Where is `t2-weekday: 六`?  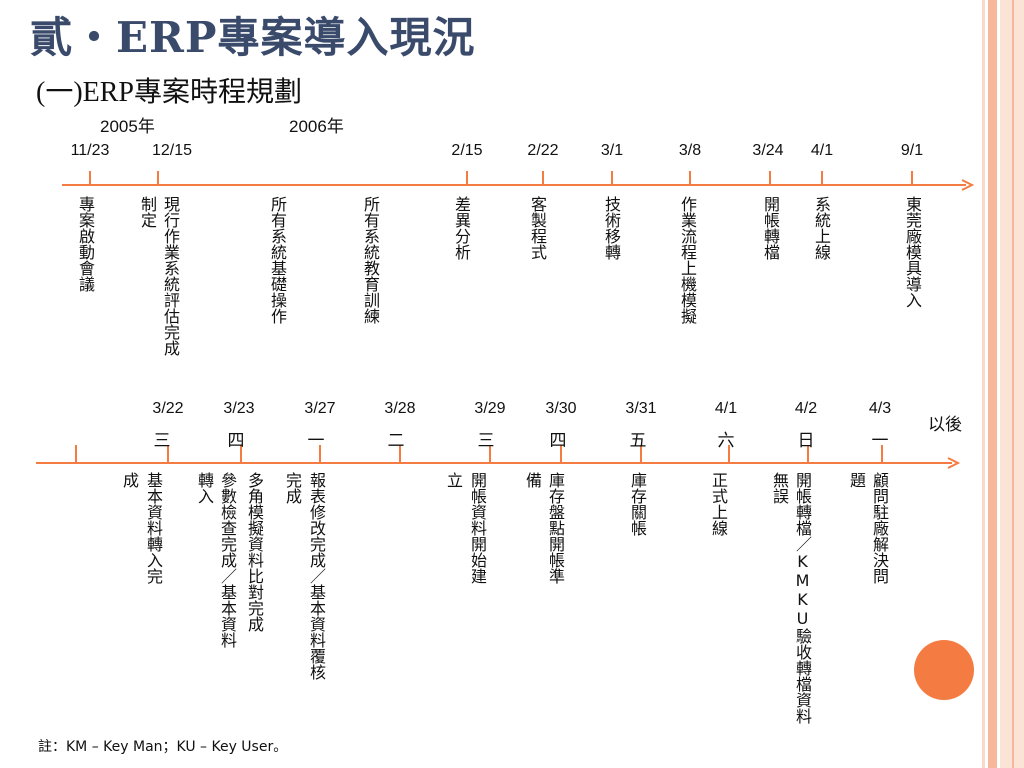 t2-weekday: 六 is located at coordinates (726, 441).